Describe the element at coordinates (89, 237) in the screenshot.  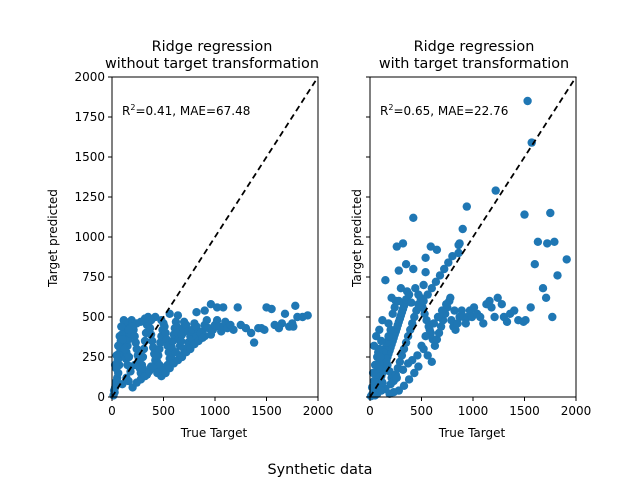
I see `left-y-tick-label: 1000` at that location.